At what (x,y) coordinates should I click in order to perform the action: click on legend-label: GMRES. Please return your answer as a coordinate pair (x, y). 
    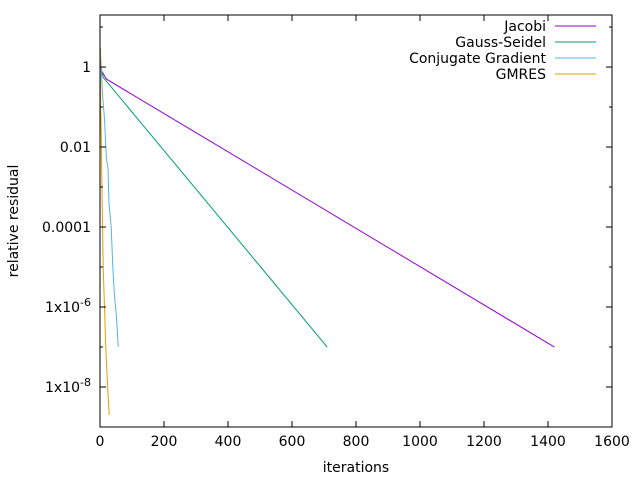
    Looking at the image, I should click on (521, 75).